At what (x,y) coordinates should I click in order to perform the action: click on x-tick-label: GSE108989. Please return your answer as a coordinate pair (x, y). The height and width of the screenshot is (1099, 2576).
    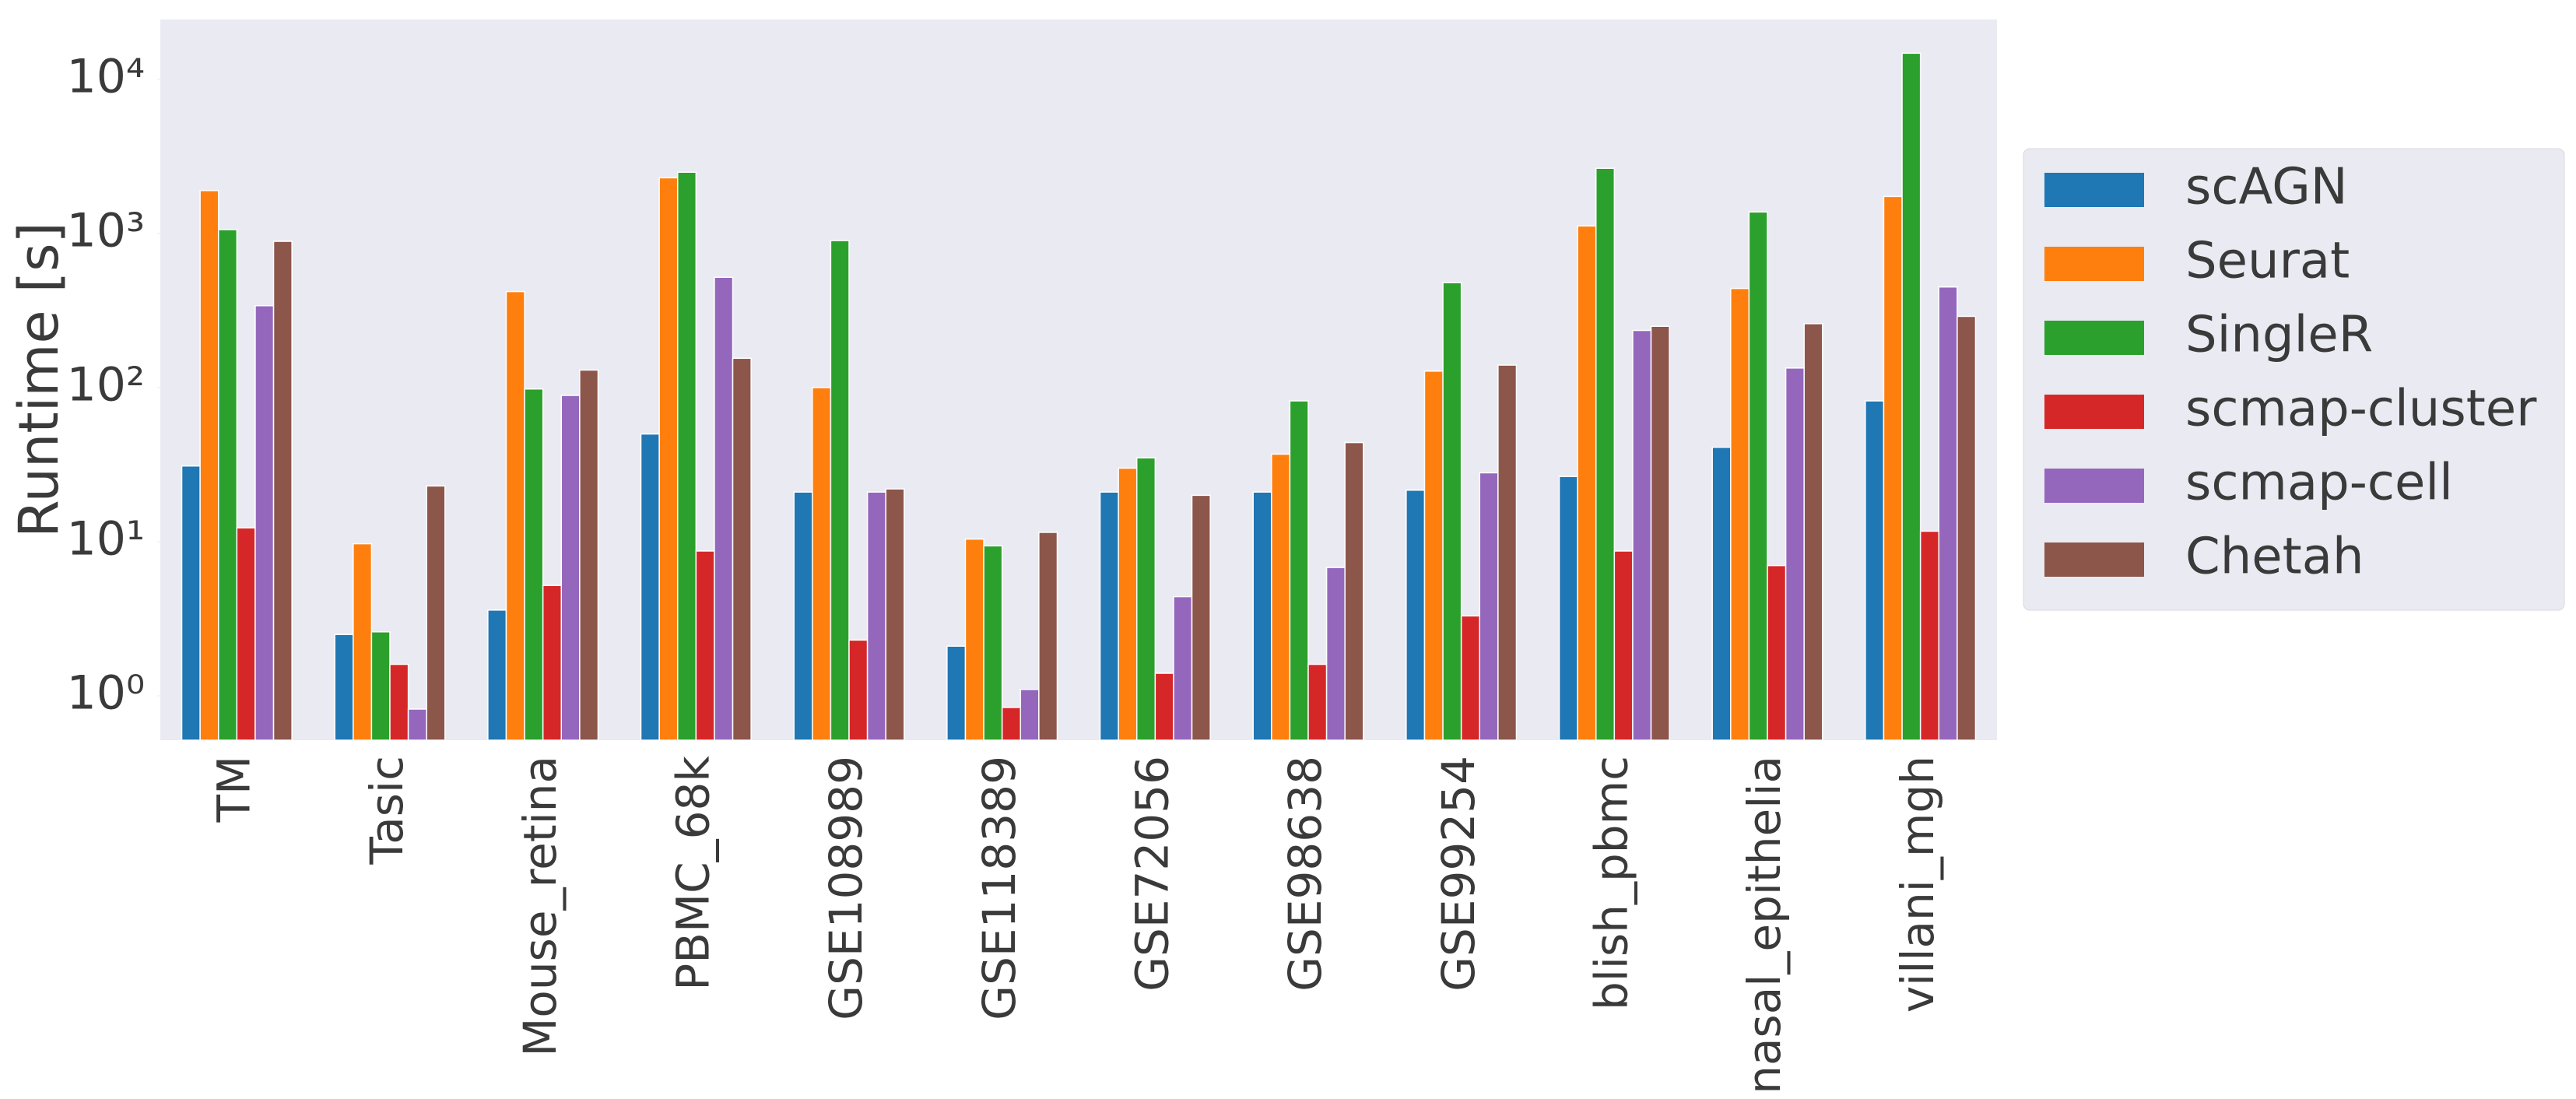
    Looking at the image, I should click on (846, 888).